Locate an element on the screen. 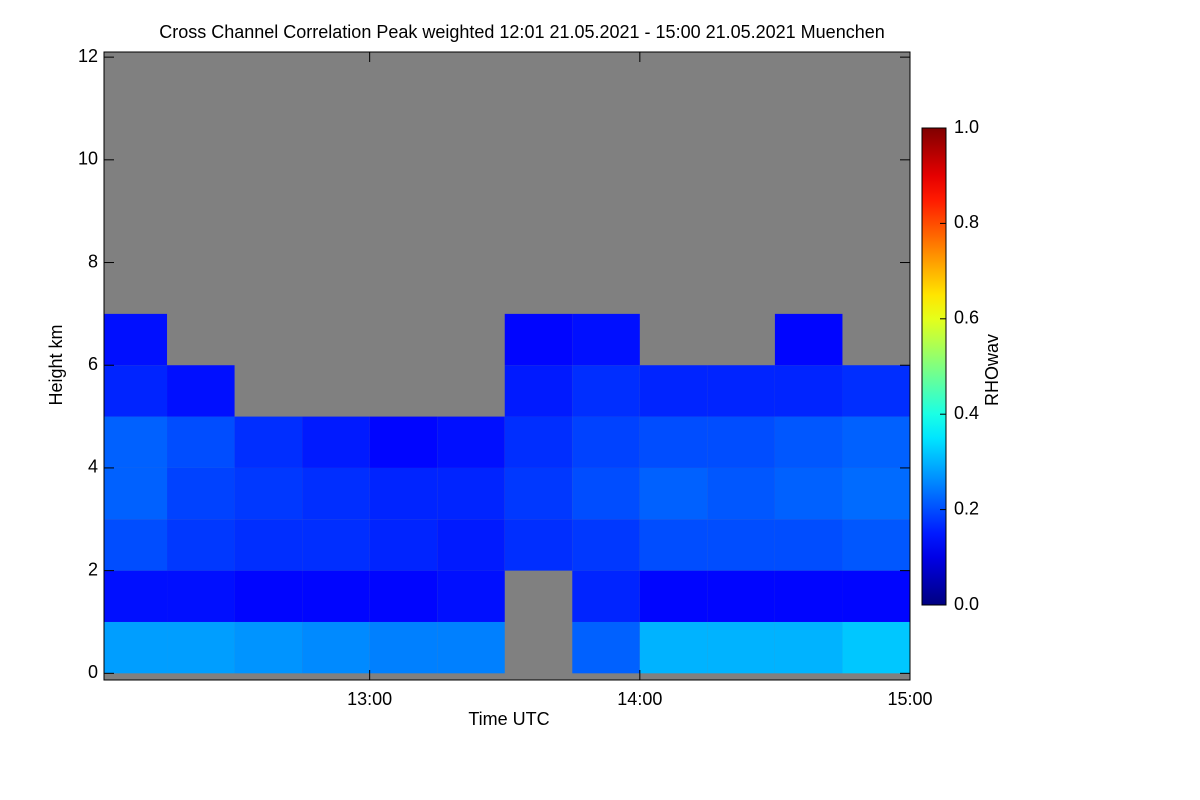 The width and height of the screenshot is (1200, 800). colorbar-tick-label: 1.0 is located at coordinates (966, 127).